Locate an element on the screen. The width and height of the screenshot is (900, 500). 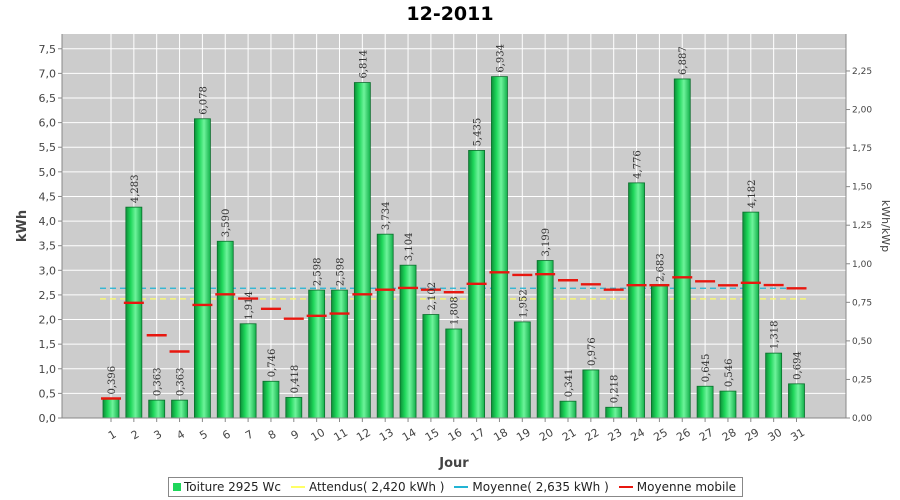
data-label: 3,590 is located at coordinates (226, 223).